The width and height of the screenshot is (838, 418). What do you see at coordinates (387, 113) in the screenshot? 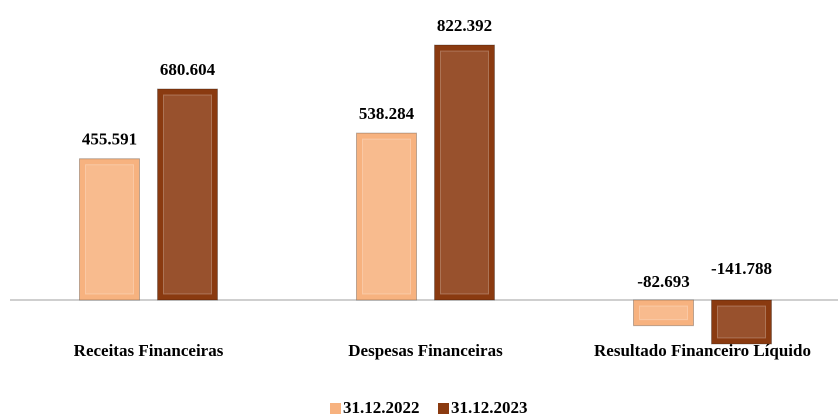
I see `value-label: 538.284` at bounding box center [387, 113].